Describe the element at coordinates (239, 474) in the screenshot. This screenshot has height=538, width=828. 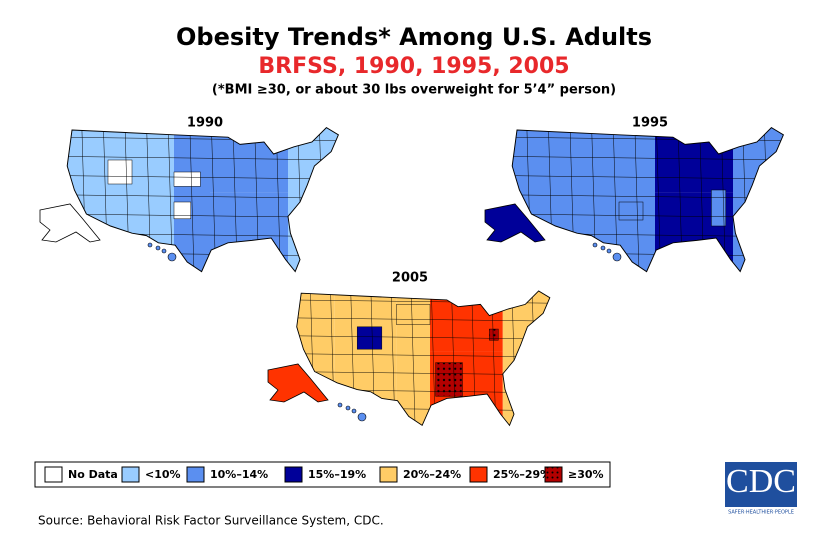
I see `legend-label: 10%–14%` at that location.